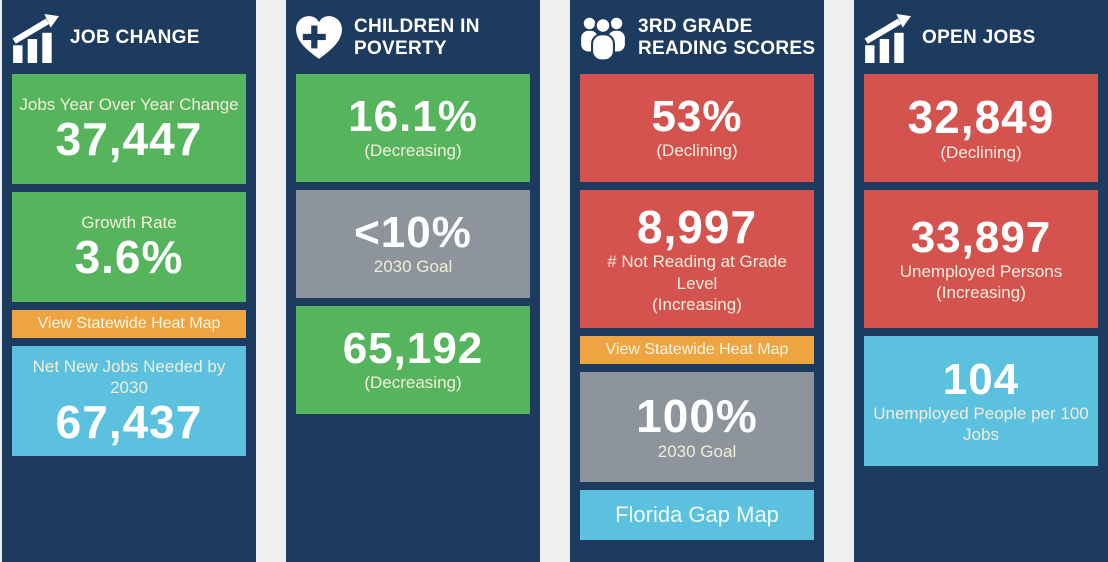 The image size is (1108, 562). Describe the element at coordinates (697, 416) in the screenshot. I see `stat-value: 100%` at that location.